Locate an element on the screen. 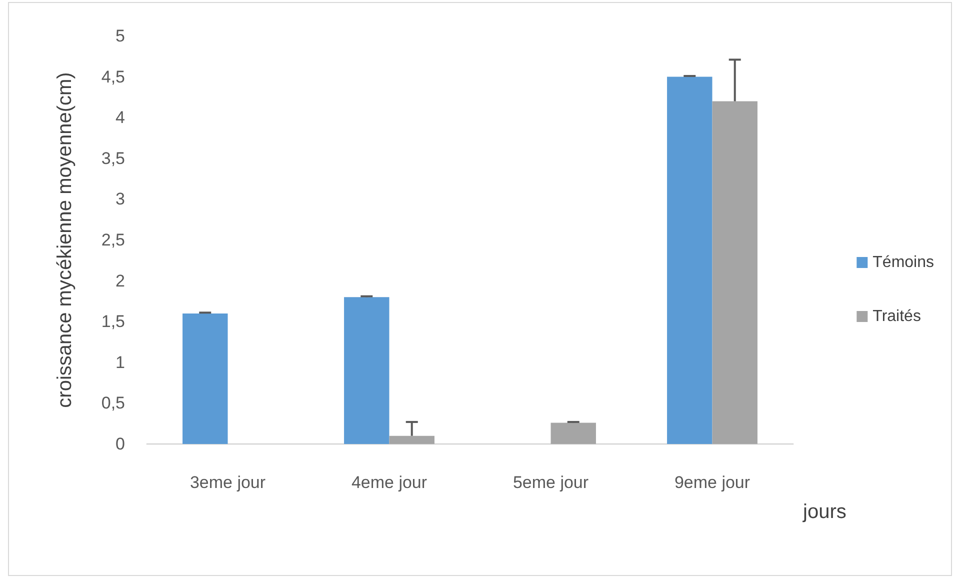 This screenshot has height=579, width=959. x-tick-label: 9eme jour is located at coordinates (712, 482).